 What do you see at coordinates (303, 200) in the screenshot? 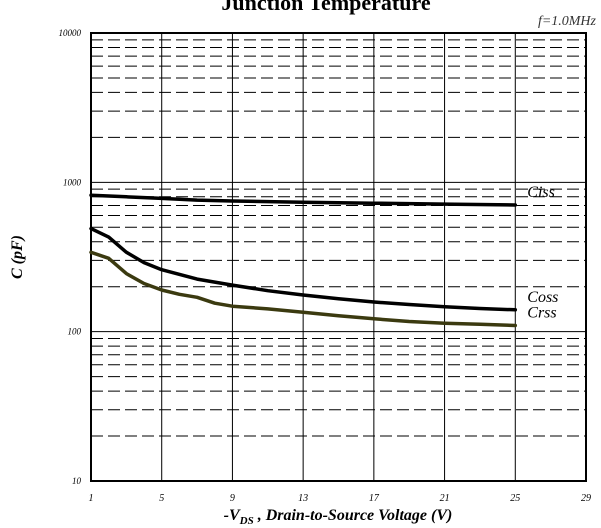
I see `series-line-ciss` at bounding box center [303, 200].